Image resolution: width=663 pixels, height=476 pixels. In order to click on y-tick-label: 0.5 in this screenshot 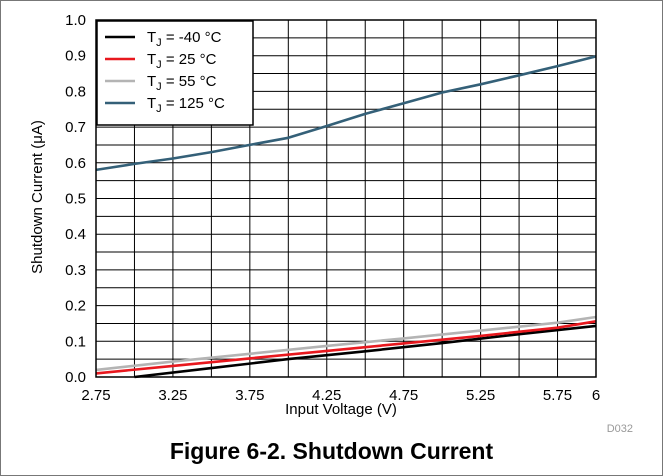, I will do `click(75, 199)`.